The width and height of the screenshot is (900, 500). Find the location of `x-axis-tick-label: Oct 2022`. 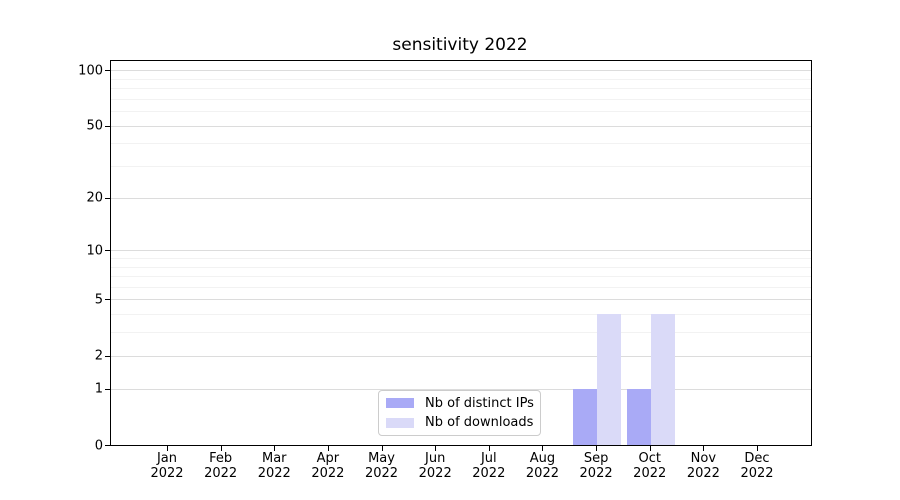

x-axis-tick-label: Oct 2022 is located at coordinates (650, 466).